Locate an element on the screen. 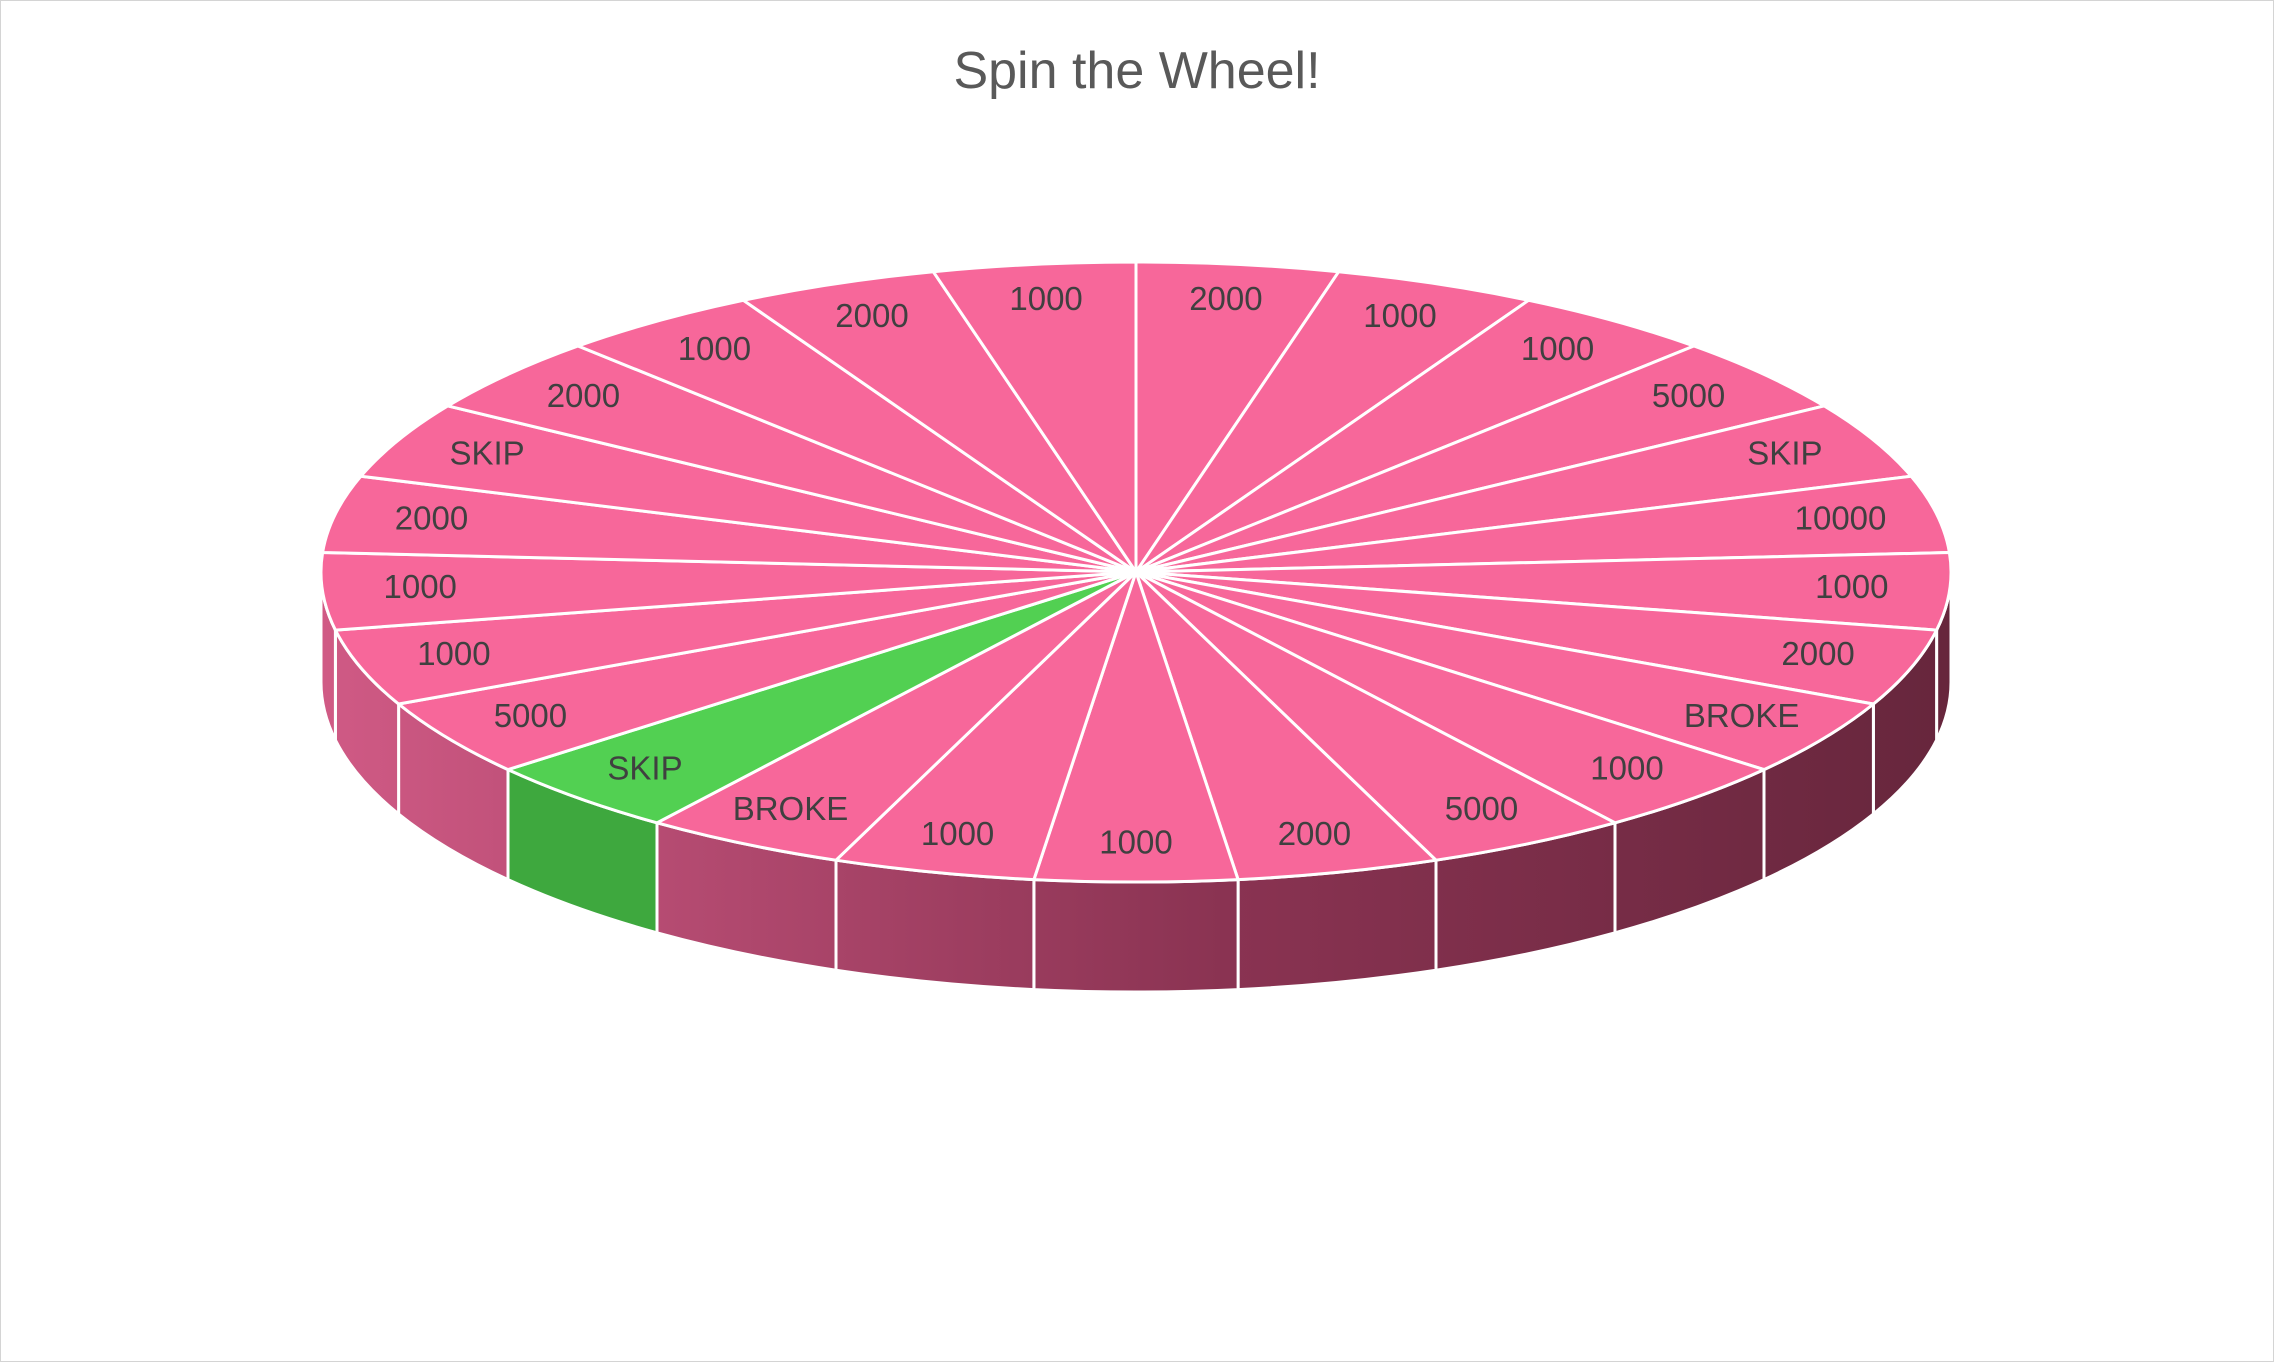  slice-label-18: 1000 is located at coordinates (419, 586).